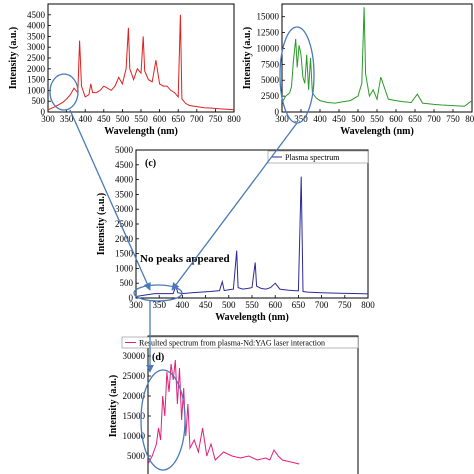 The image size is (474, 474). Describe the element at coordinates (297, 75) in the screenshot. I see `highlight-ellipse-panel-b` at that location.